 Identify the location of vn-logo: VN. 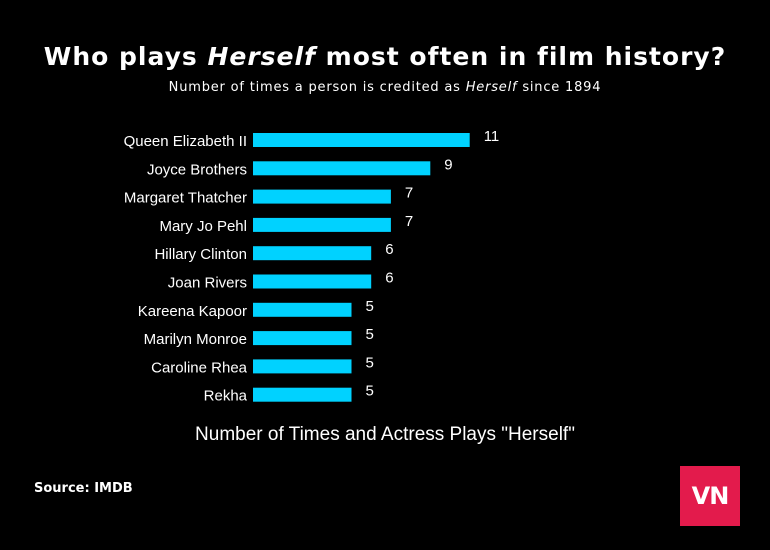
(710, 496).